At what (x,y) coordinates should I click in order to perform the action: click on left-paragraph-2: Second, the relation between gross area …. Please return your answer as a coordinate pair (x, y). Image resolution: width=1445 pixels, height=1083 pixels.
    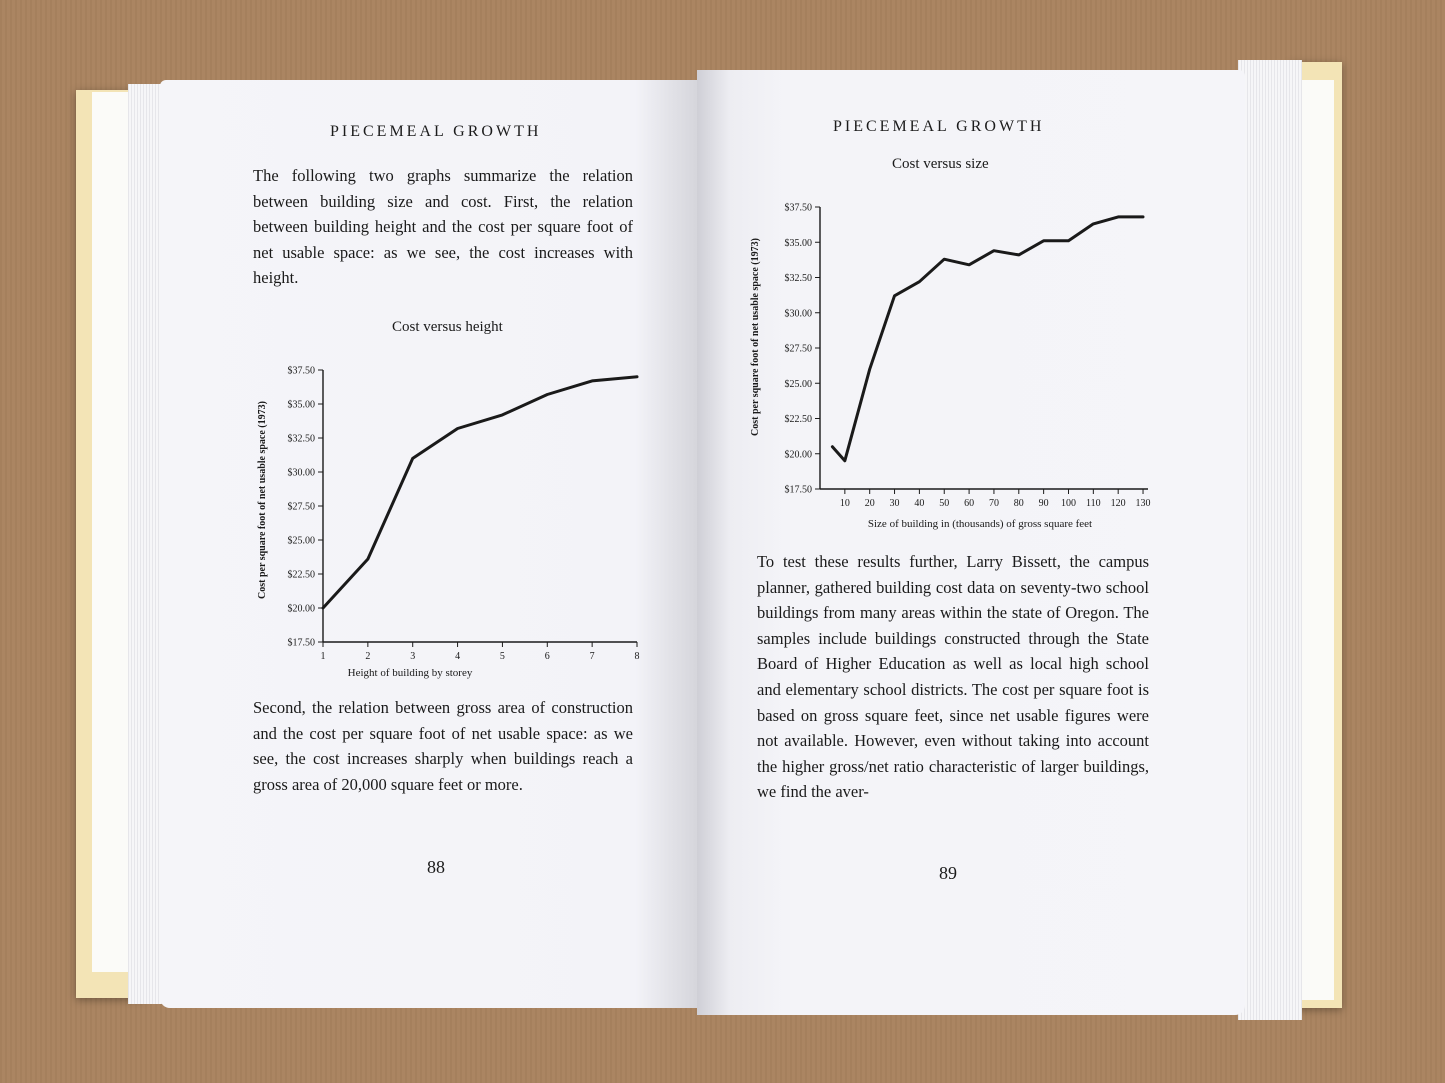
    Looking at the image, I should click on (443, 746).